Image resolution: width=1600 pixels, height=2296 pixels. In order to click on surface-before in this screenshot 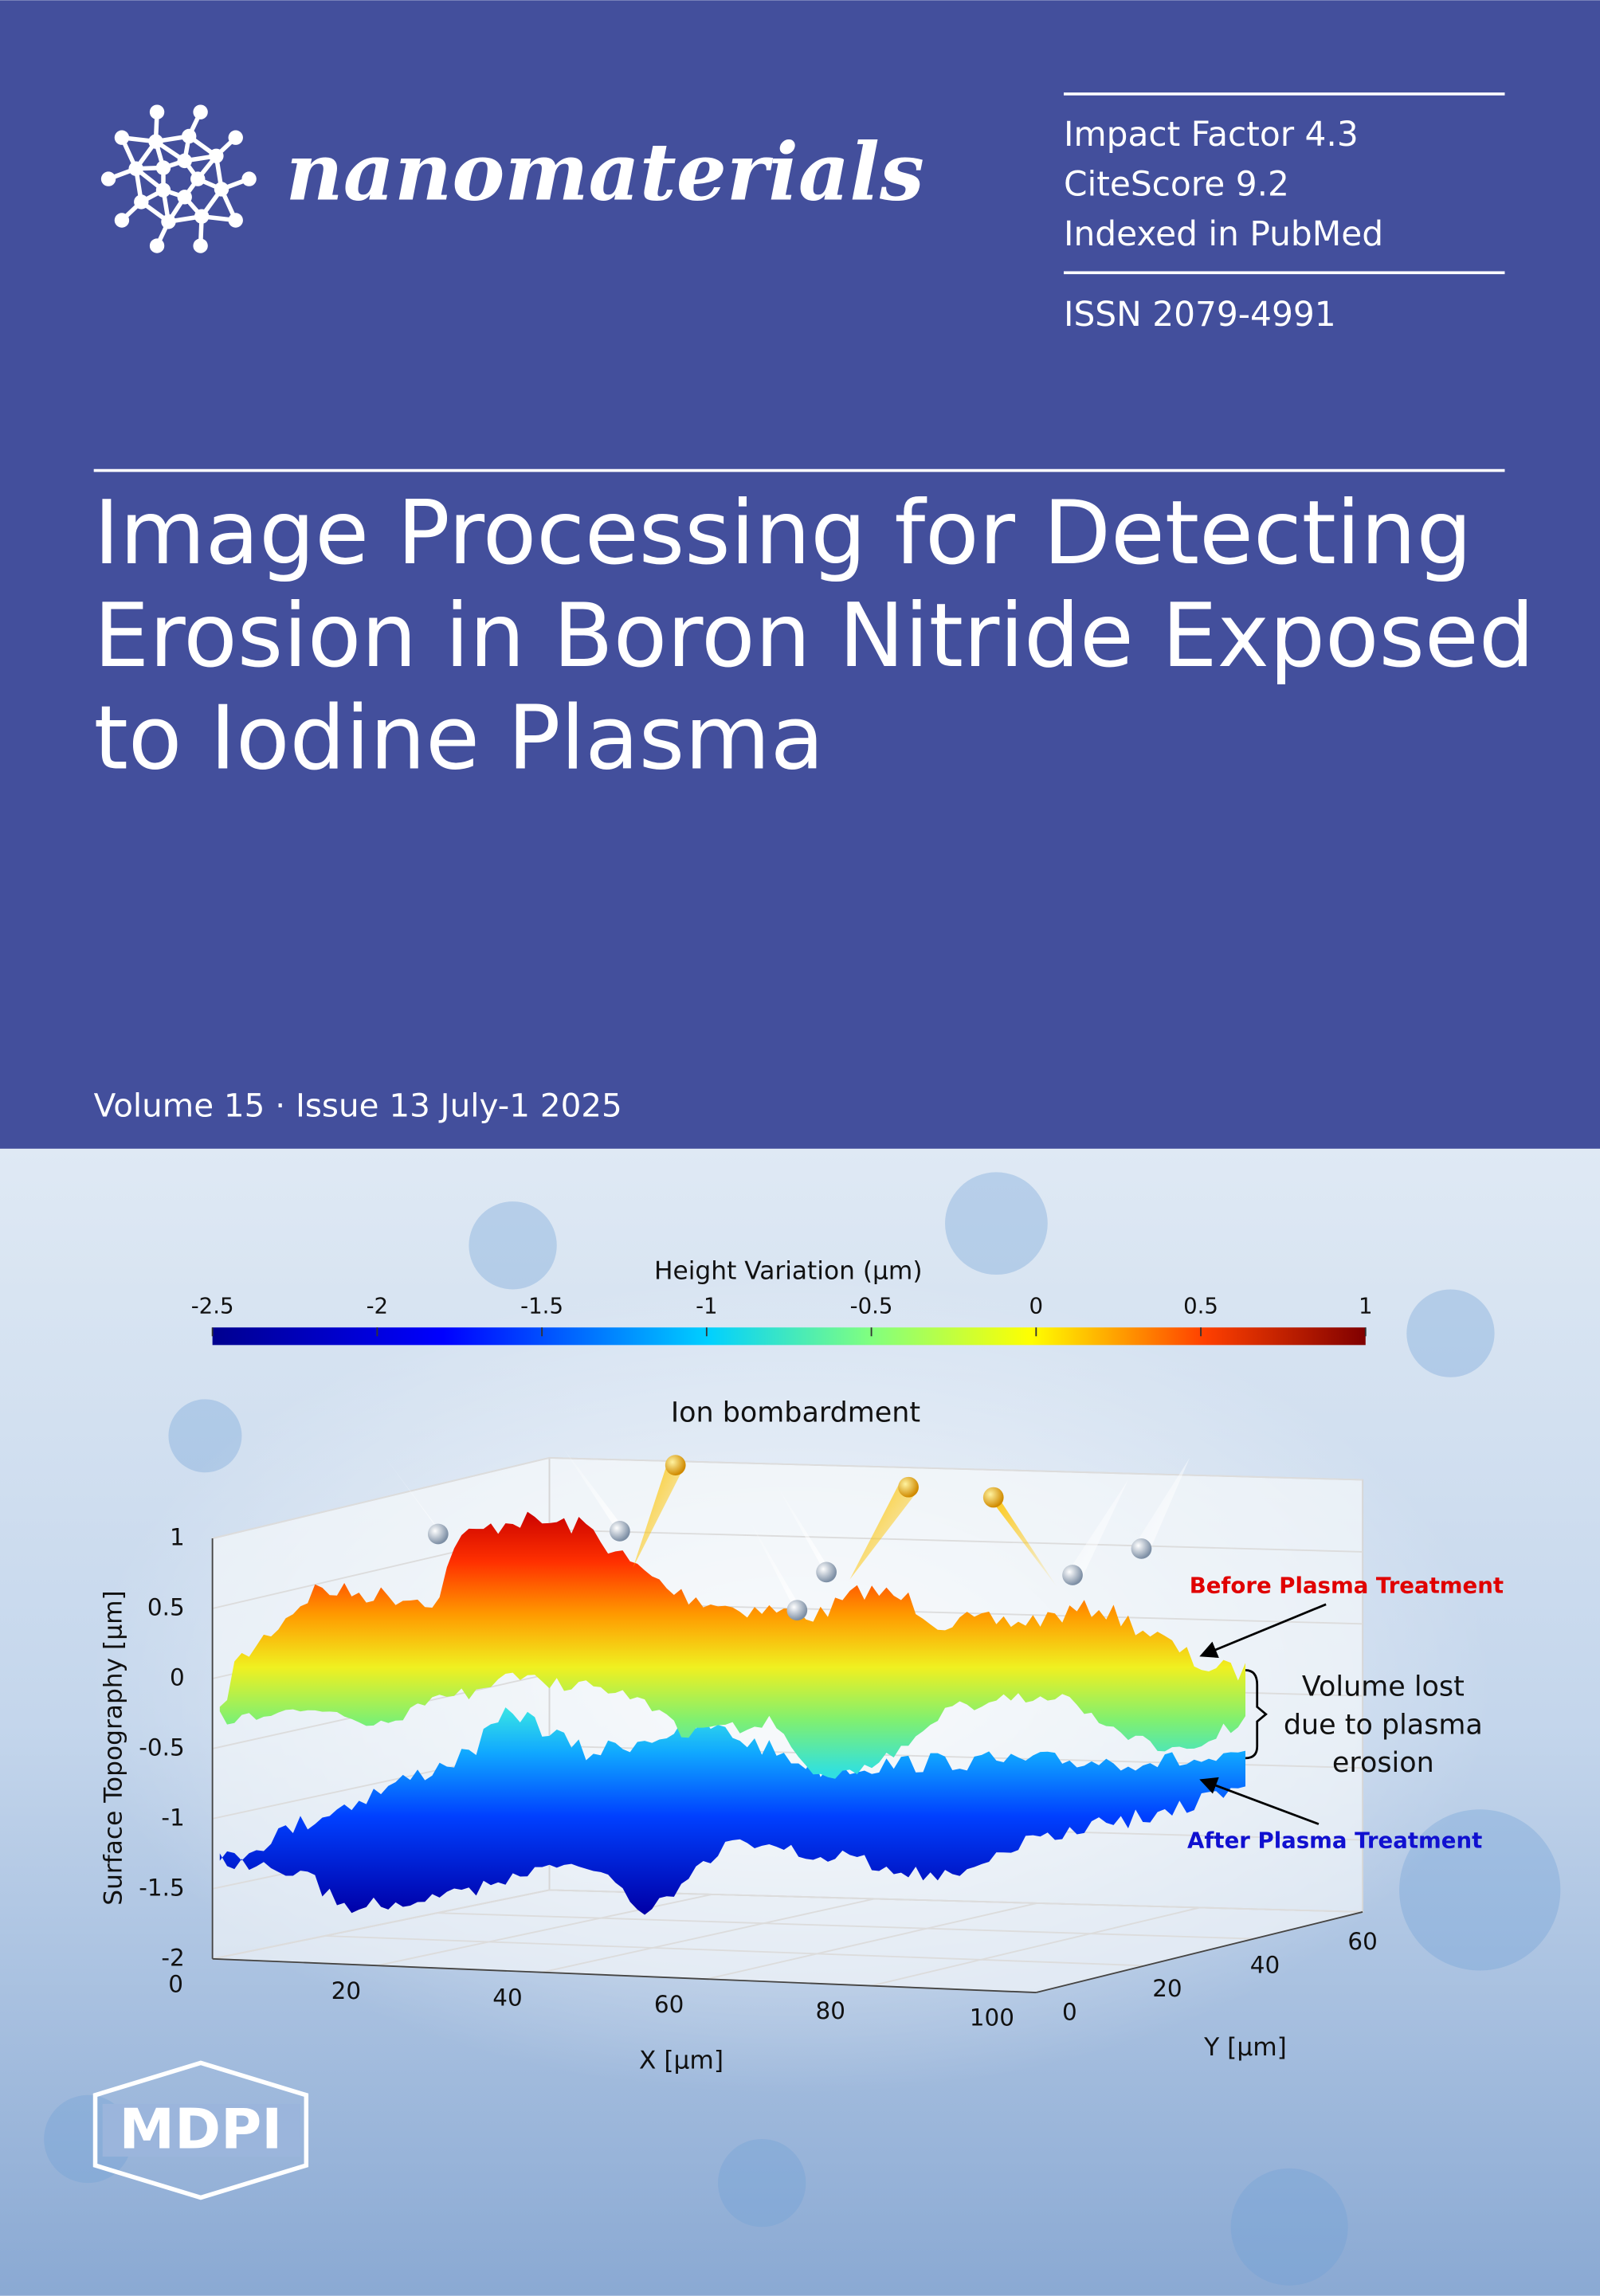, I will do `click(732, 1645)`.